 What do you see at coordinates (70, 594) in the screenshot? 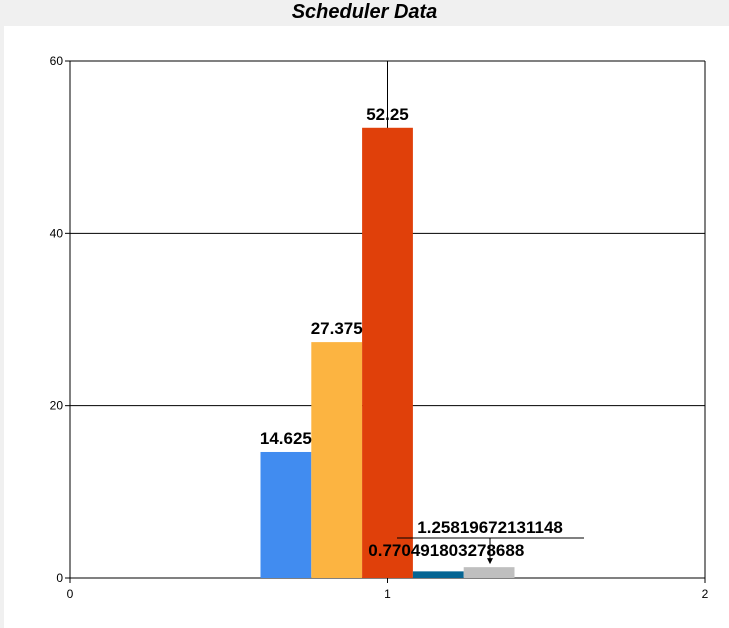
I see `x-tick-label: 0` at bounding box center [70, 594].